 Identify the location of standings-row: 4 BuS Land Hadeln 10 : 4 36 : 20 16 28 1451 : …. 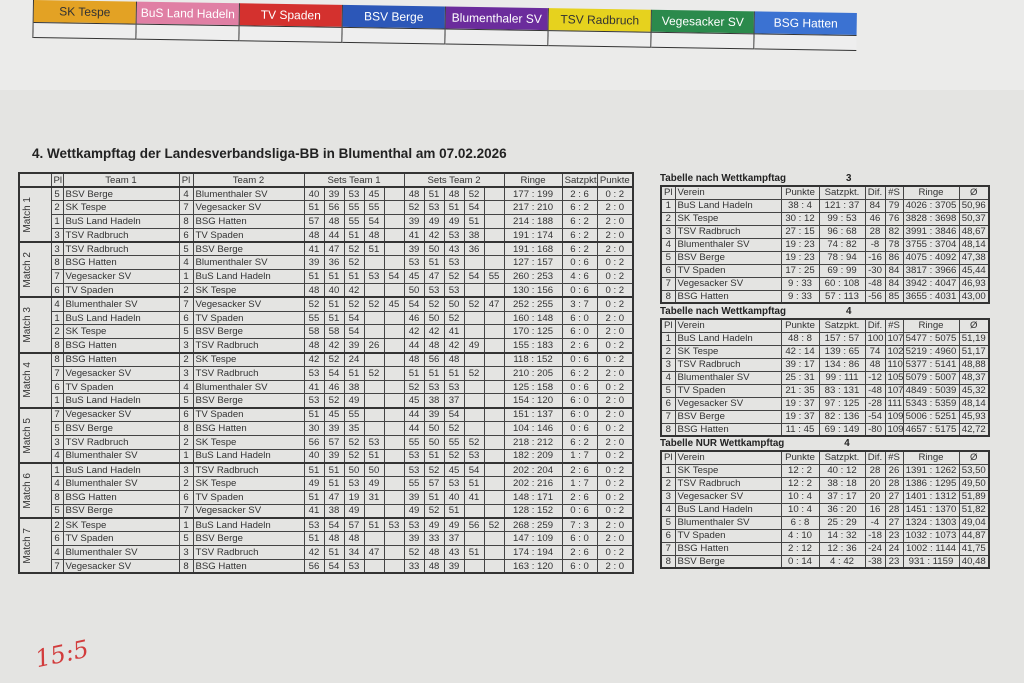
(825, 509).